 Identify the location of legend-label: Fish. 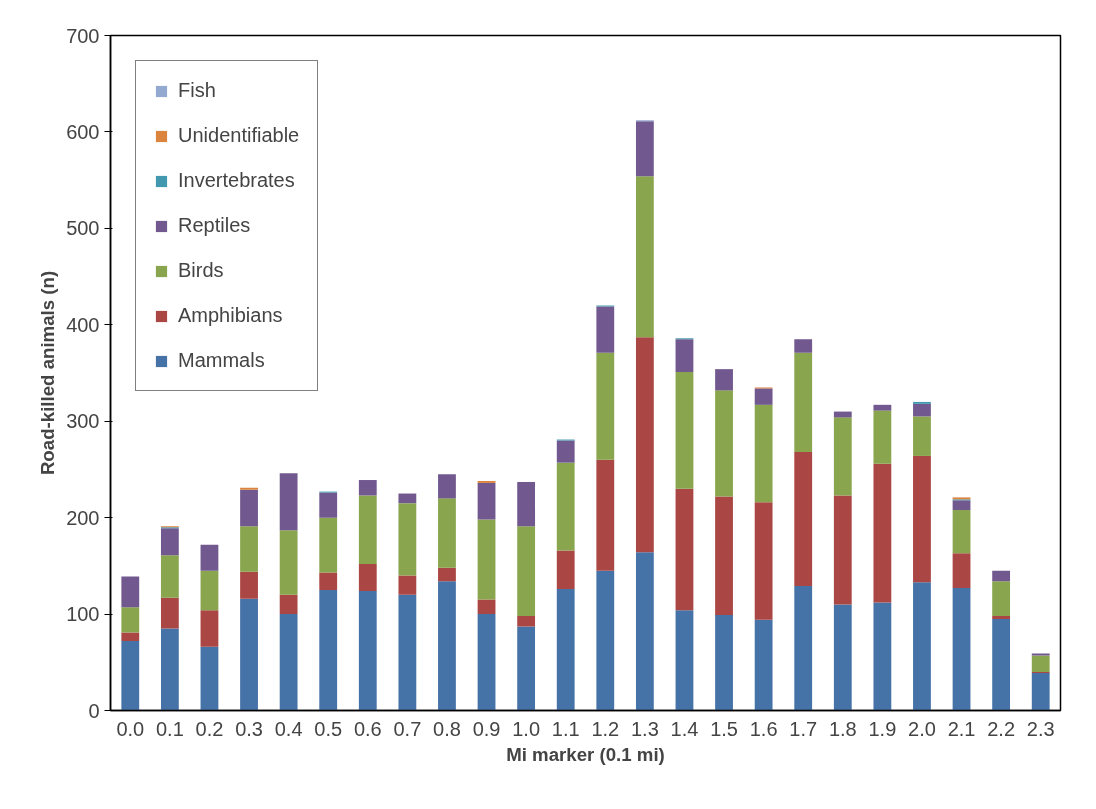
(197, 90).